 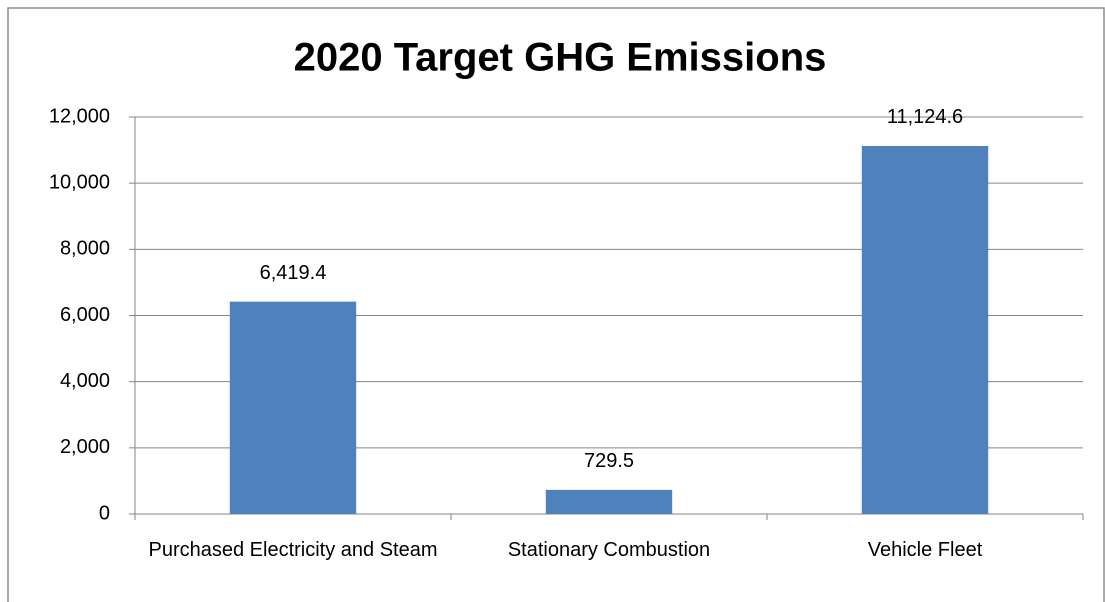 I want to click on y-tick-label: 2,000, so click(x=85, y=447).